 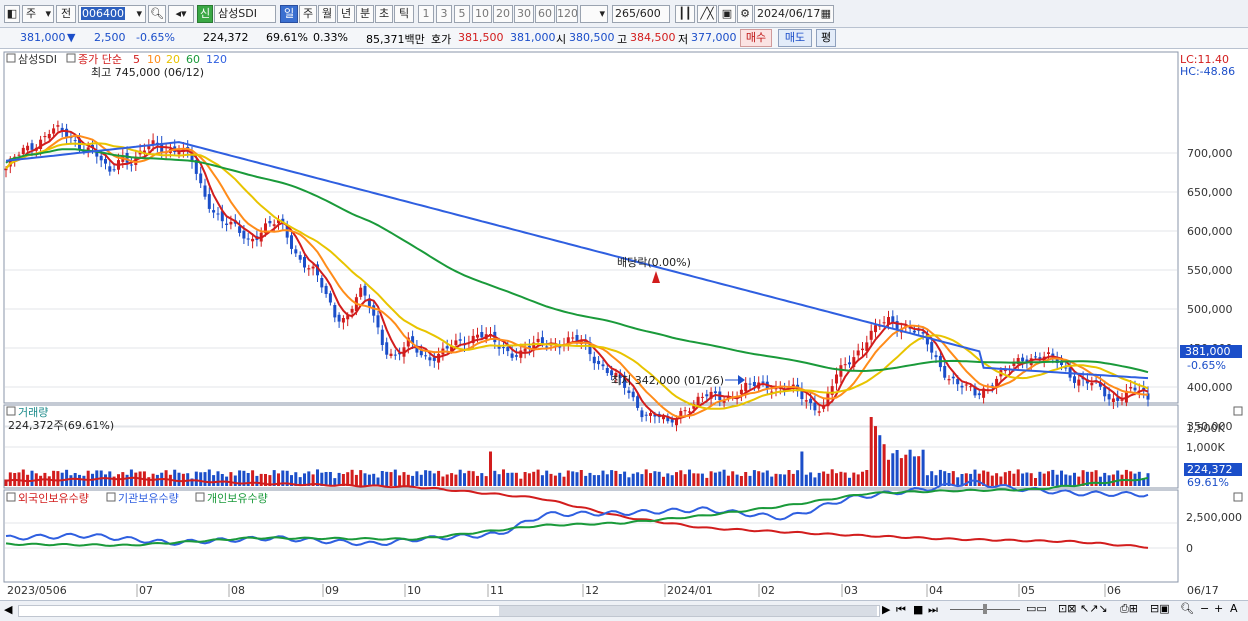 What do you see at coordinates (794, 14) in the screenshot?
I see `date-field: 2024/06/17 ▦` at bounding box center [794, 14].